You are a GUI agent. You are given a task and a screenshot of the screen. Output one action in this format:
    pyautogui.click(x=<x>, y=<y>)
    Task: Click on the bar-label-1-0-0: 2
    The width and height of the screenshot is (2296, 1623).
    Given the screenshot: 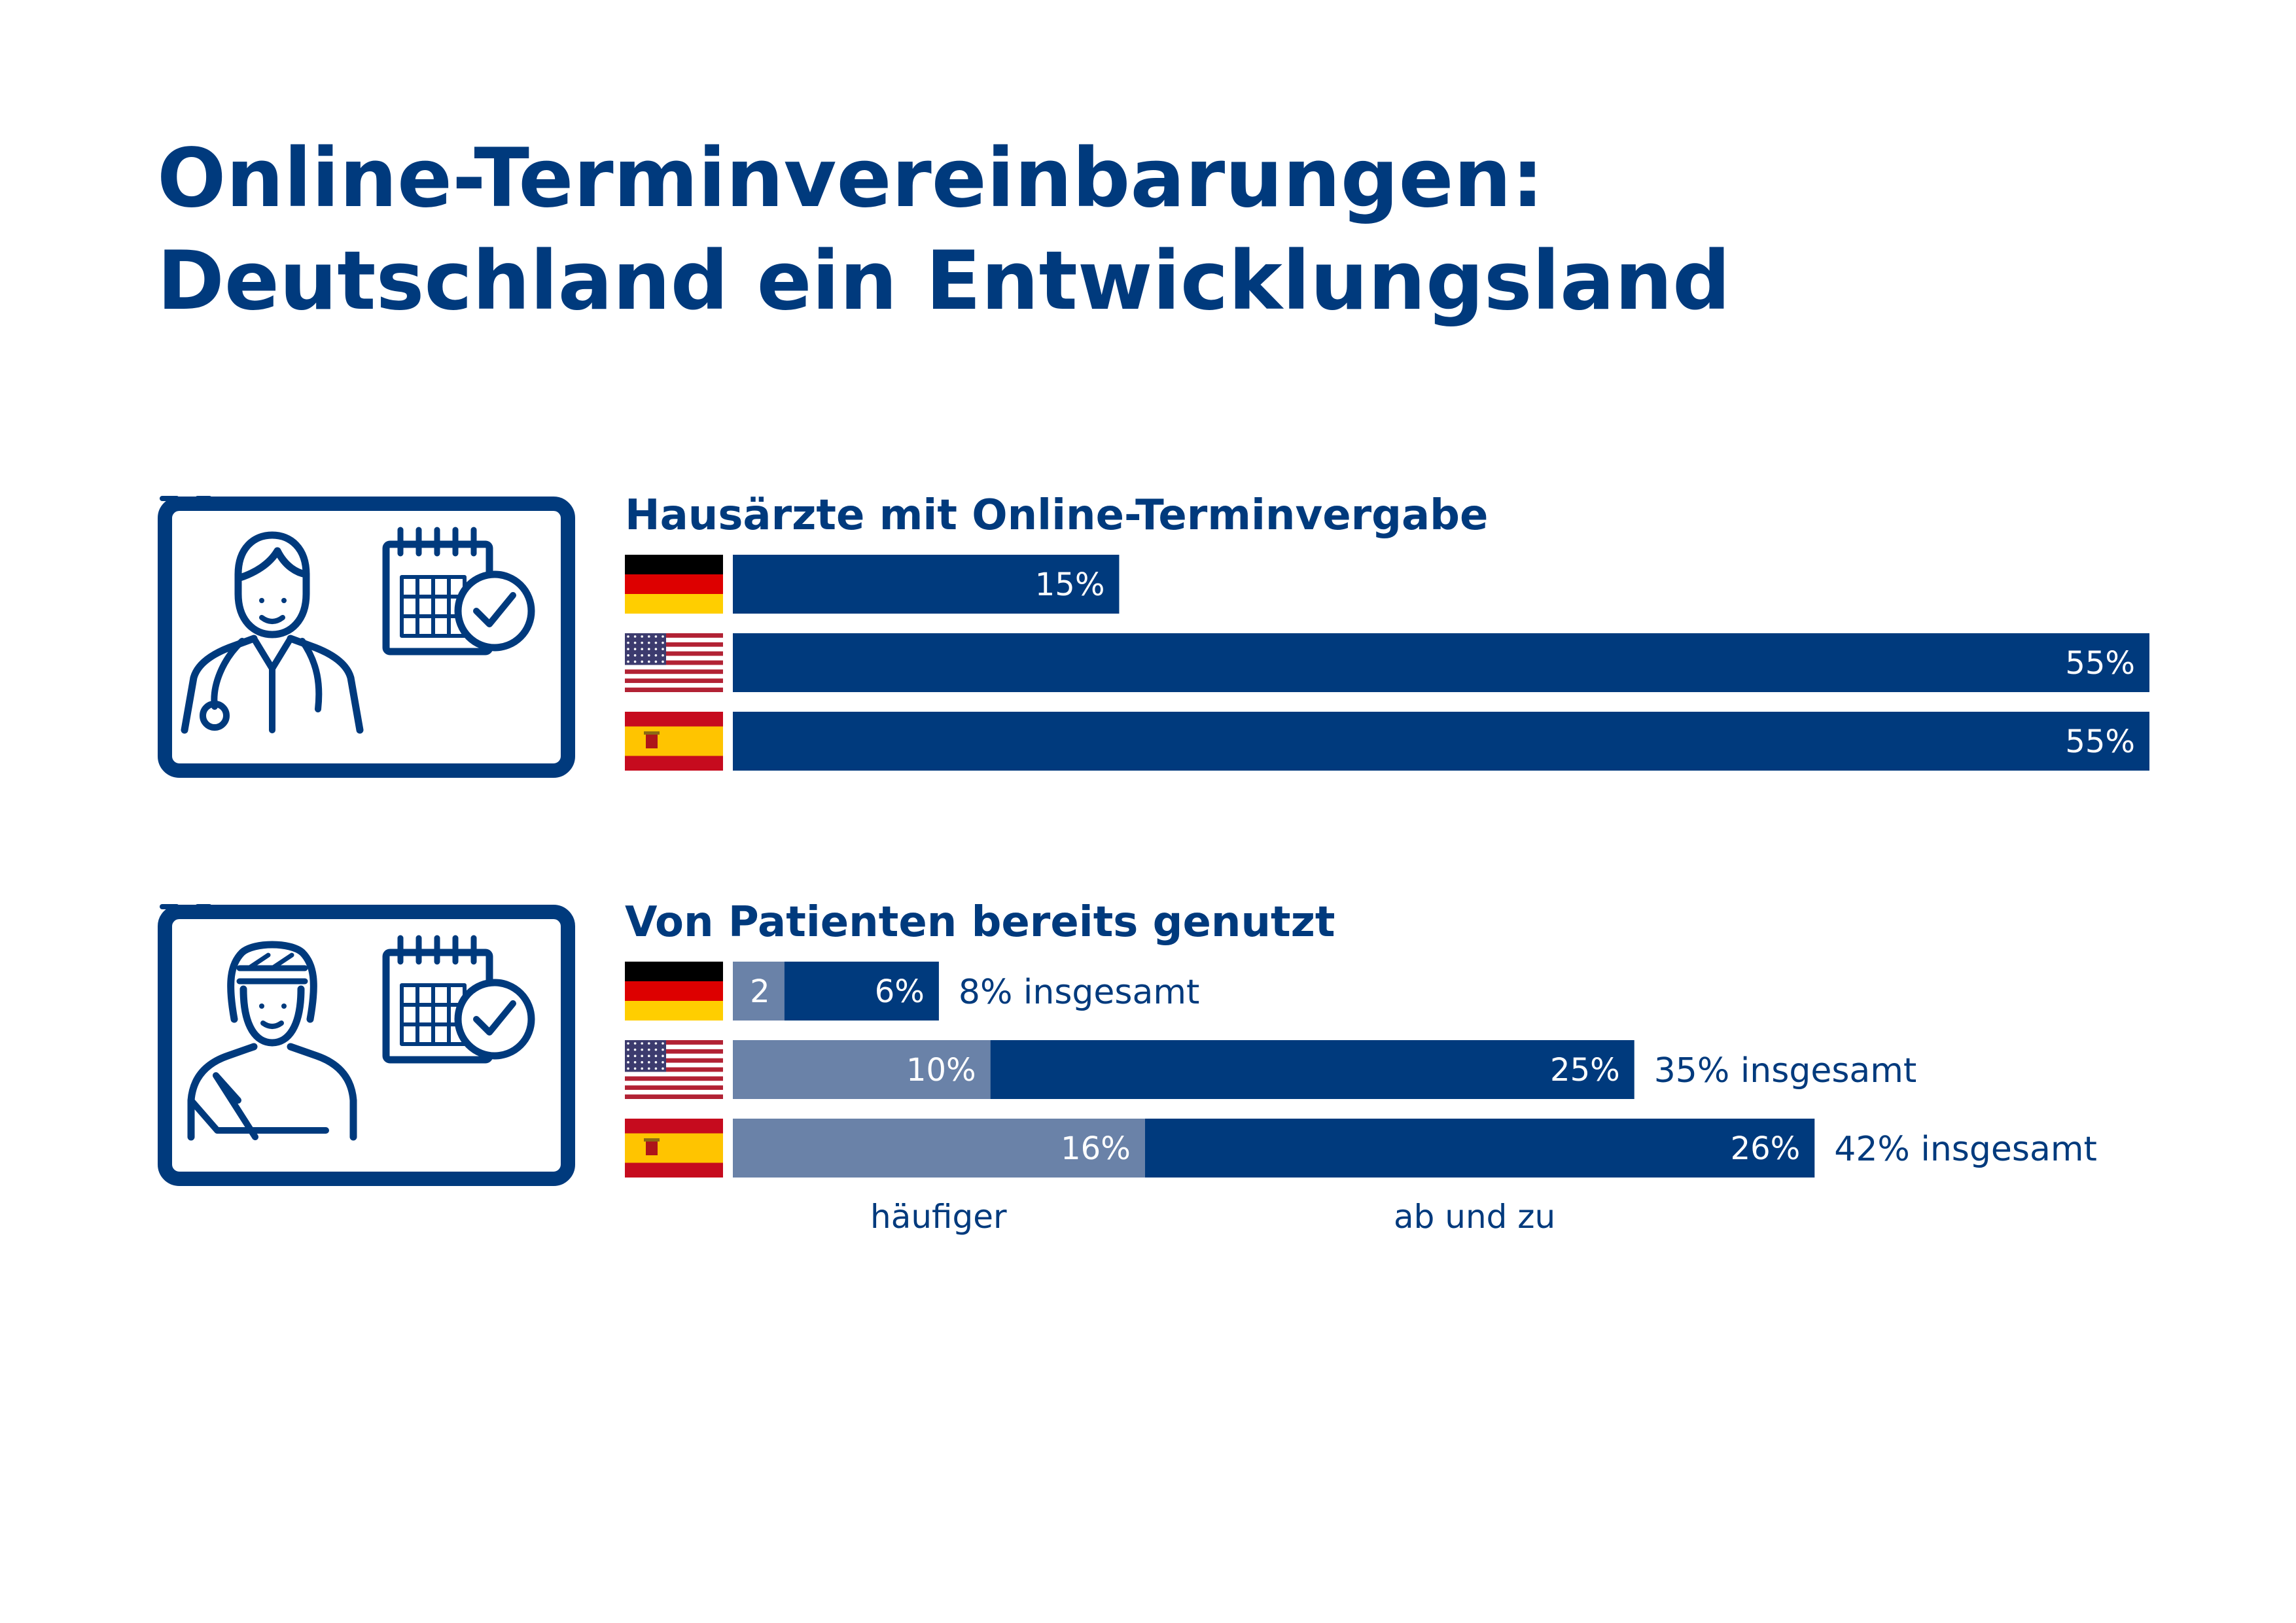 What is the action you would take?
    pyautogui.click(x=760, y=992)
    